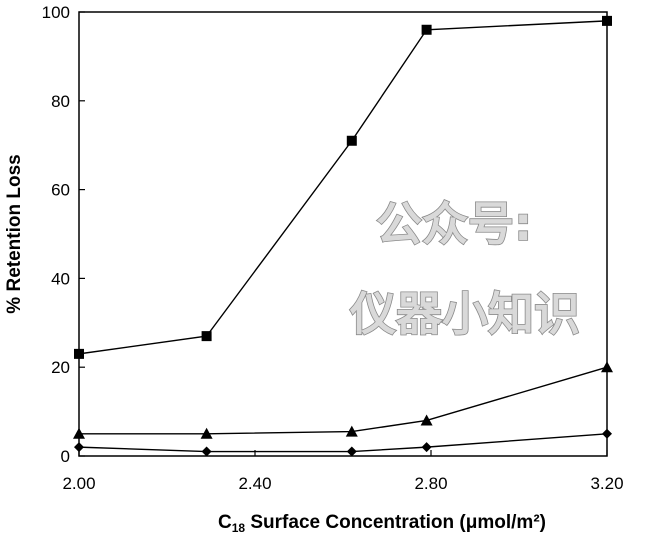 This screenshot has width=648, height=536. Describe the element at coordinates (60, 190) in the screenshot. I see `y-tick-label: 60` at that location.